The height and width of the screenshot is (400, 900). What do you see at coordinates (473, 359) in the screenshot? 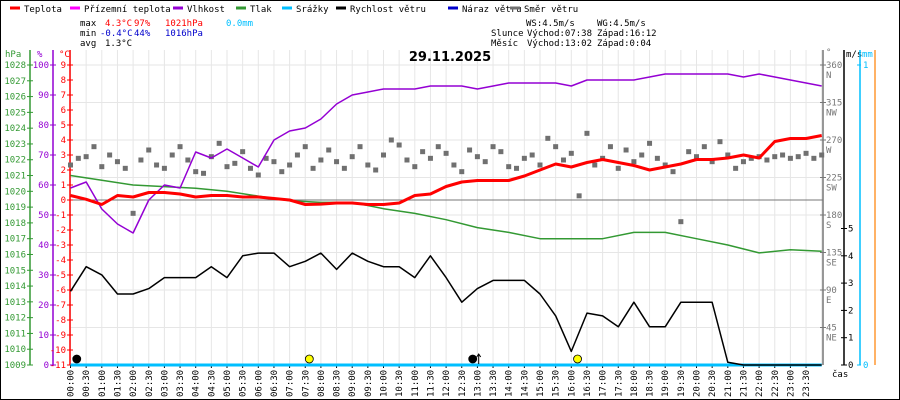
I see `moon-rise-marker` at bounding box center [473, 359].